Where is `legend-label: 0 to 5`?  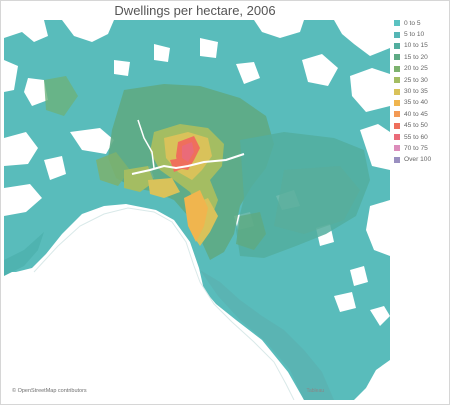 legend-label: 0 to 5 is located at coordinates (412, 23).